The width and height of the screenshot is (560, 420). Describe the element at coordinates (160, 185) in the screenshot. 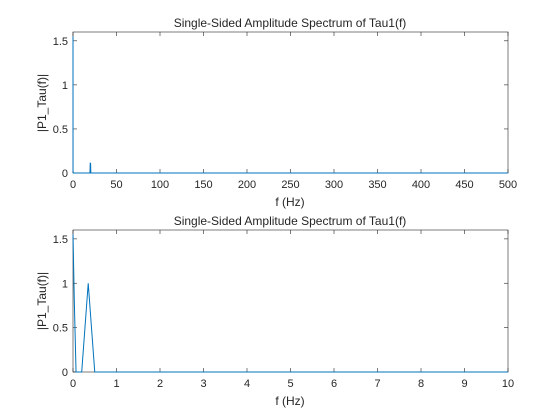

I see `x-tick-label: 100` at that location.